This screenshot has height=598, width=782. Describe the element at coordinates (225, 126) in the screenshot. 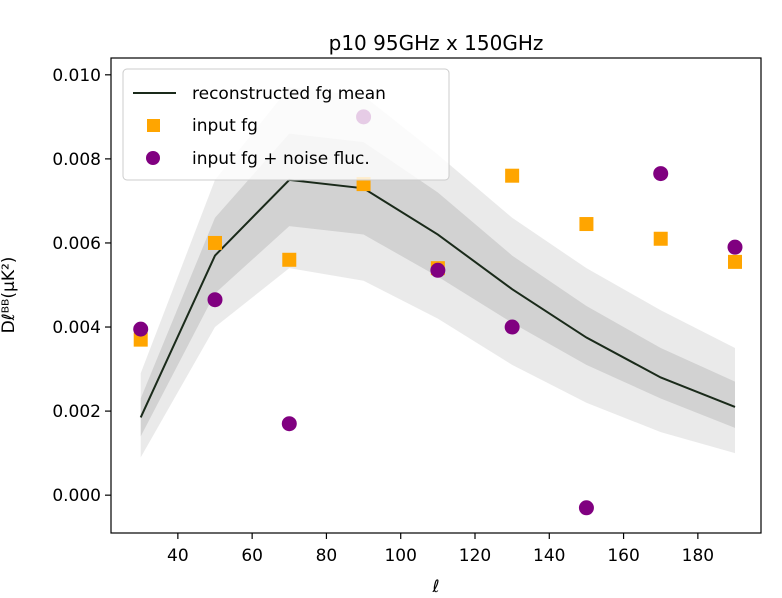

I see `legend-label-input: input fg` at that location.